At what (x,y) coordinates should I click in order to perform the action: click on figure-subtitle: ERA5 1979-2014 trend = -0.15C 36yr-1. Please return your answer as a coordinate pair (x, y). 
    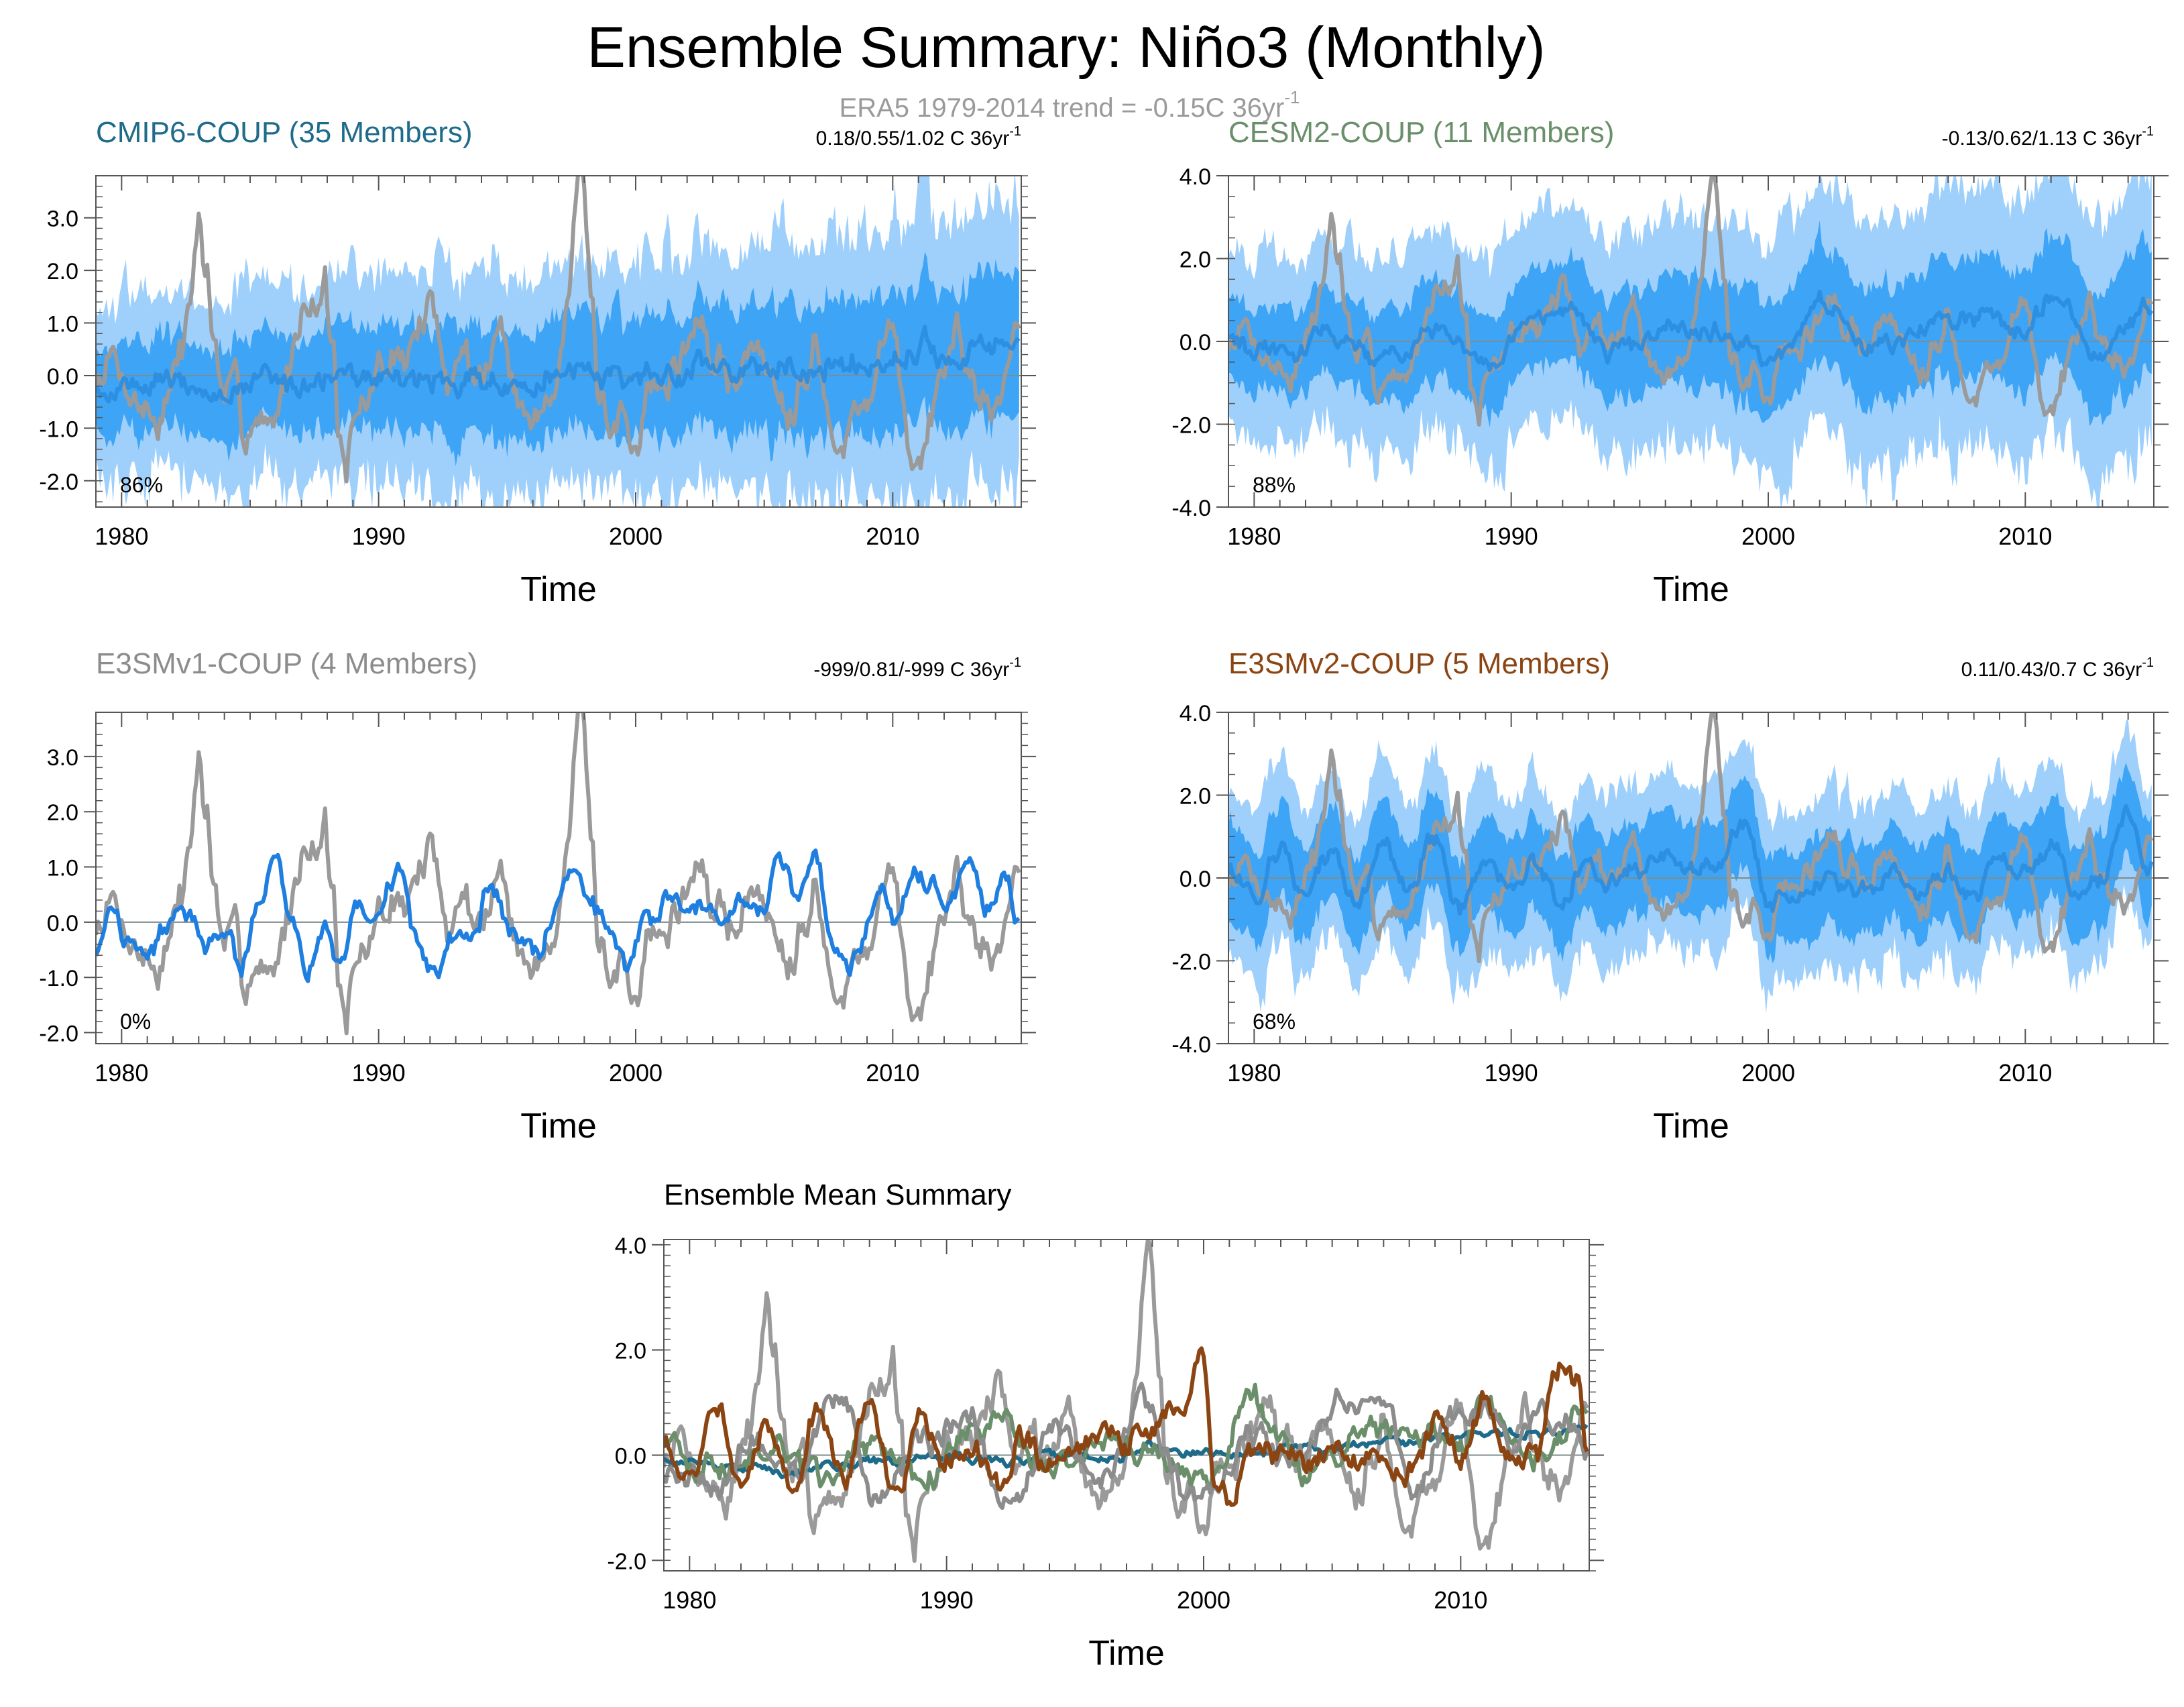
    Looking at the image, I should click on (1070, 105).